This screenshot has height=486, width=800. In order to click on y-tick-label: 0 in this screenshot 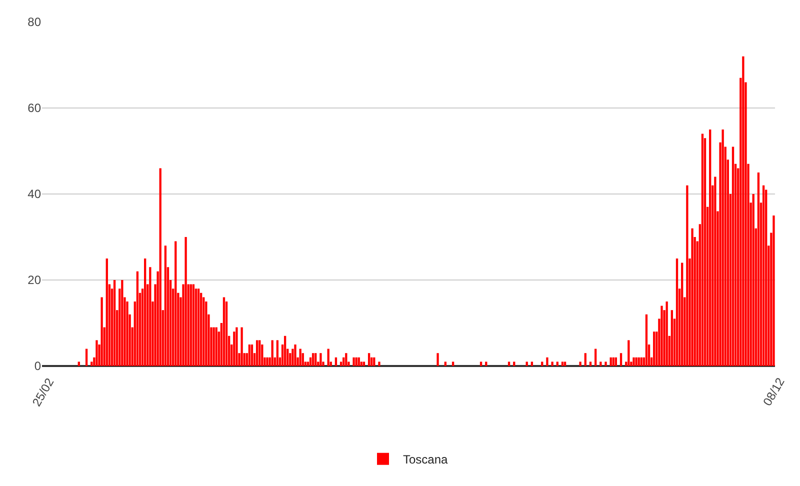, I will do `click(38, 366)`.